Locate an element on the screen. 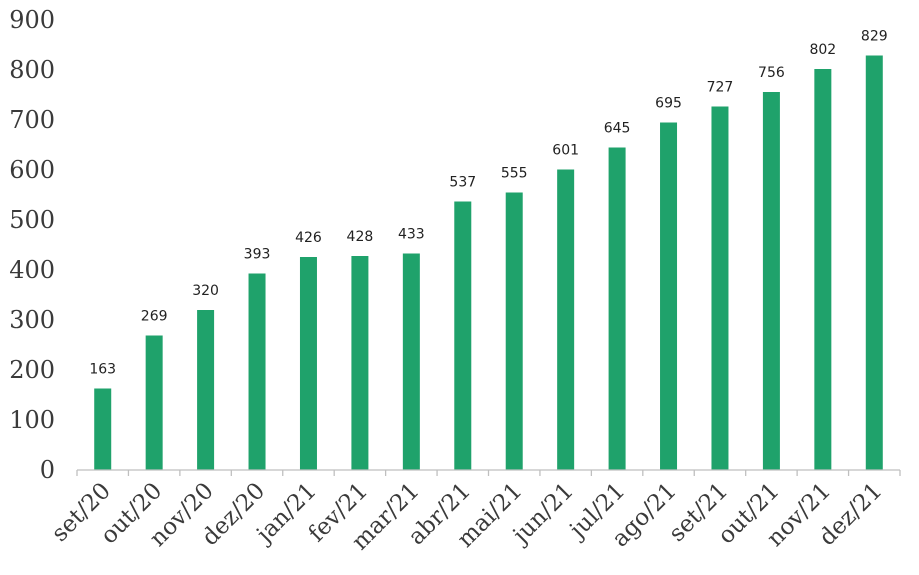 Image resolution: width=919 pixels, height=575 pixels. data-label: 433 is located at coordinates (411, 235).